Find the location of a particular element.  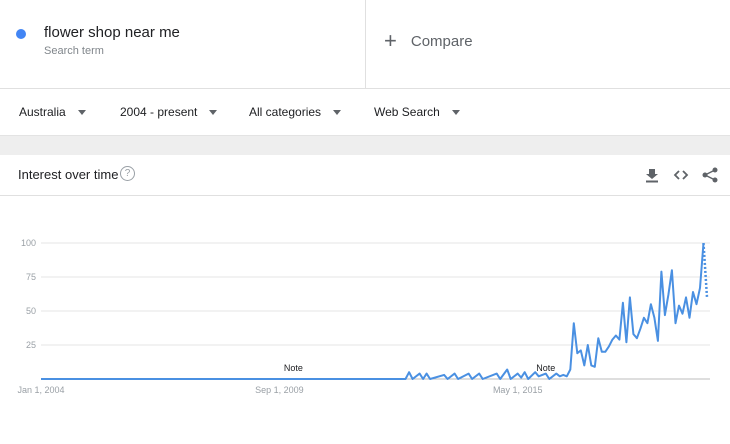

compare-label: Compare is located at coordinates (441, 41).